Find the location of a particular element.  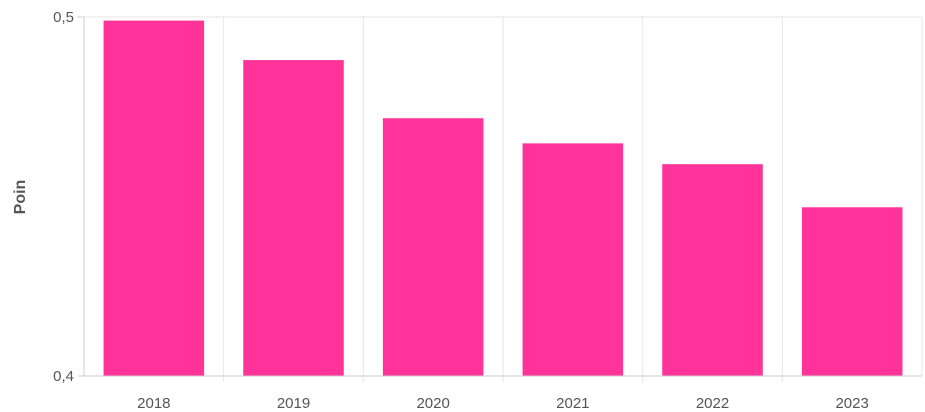

y-tick-label: 0,4 is located at coordinates (63, 376).